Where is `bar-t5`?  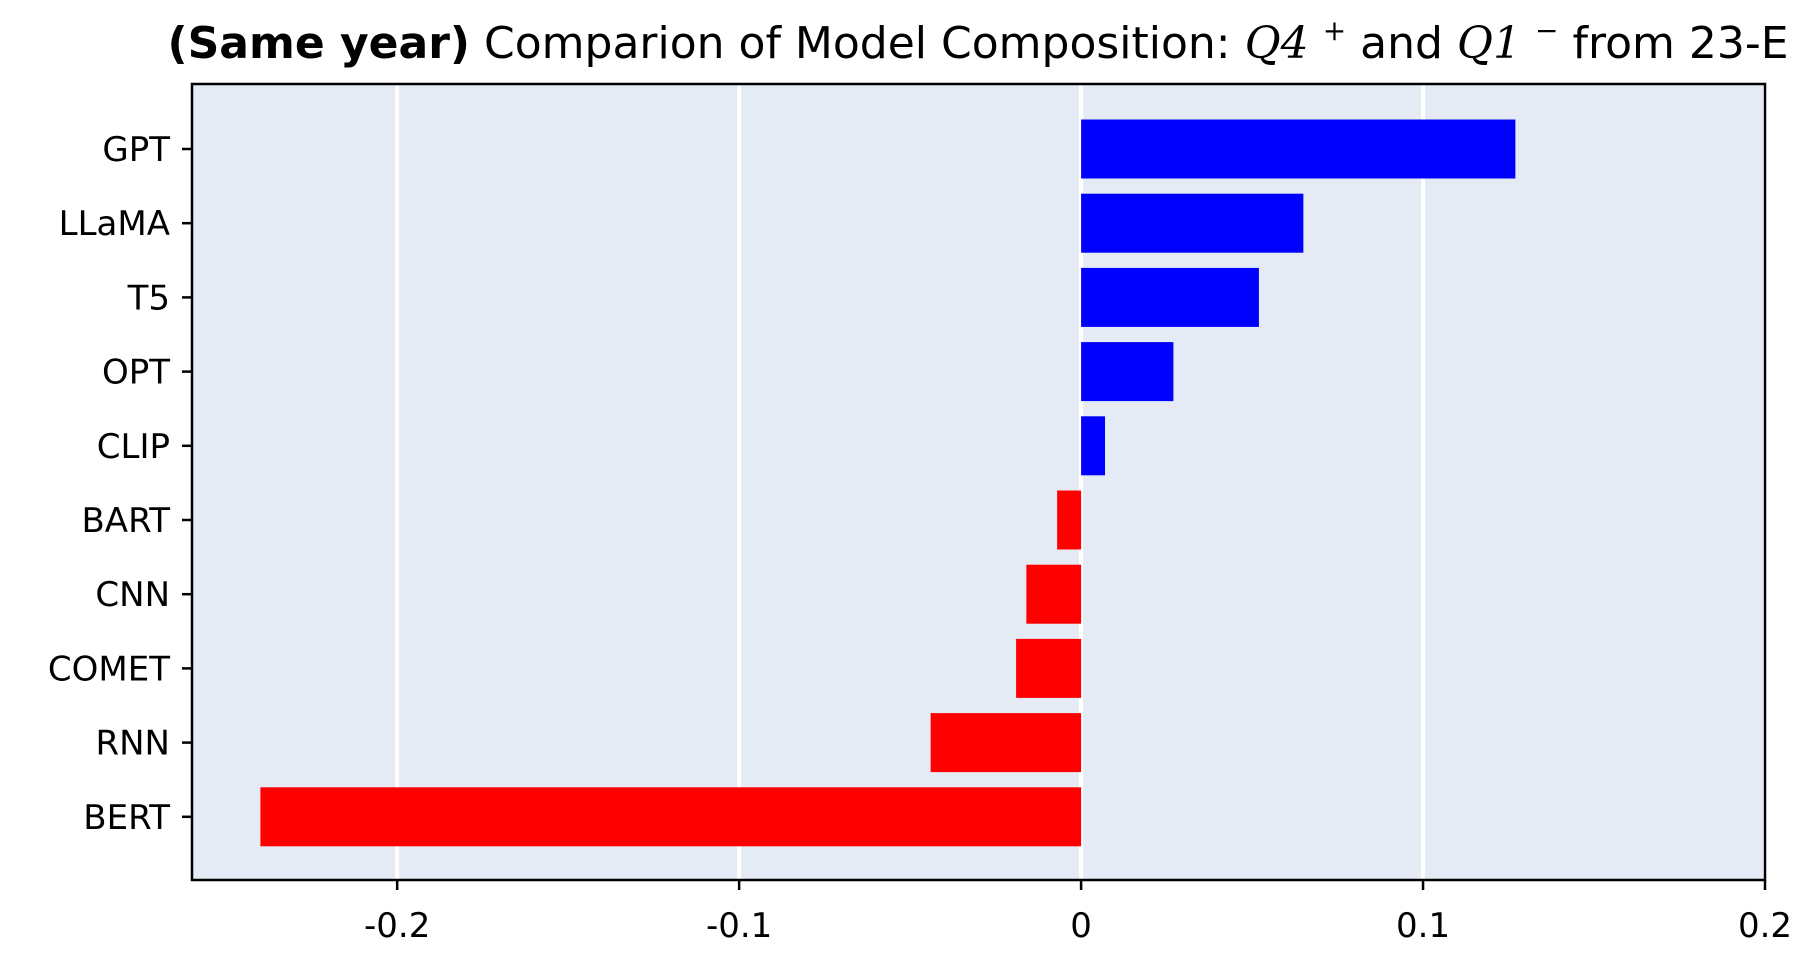 bar-t5 is located at coordinates (1170, 297).